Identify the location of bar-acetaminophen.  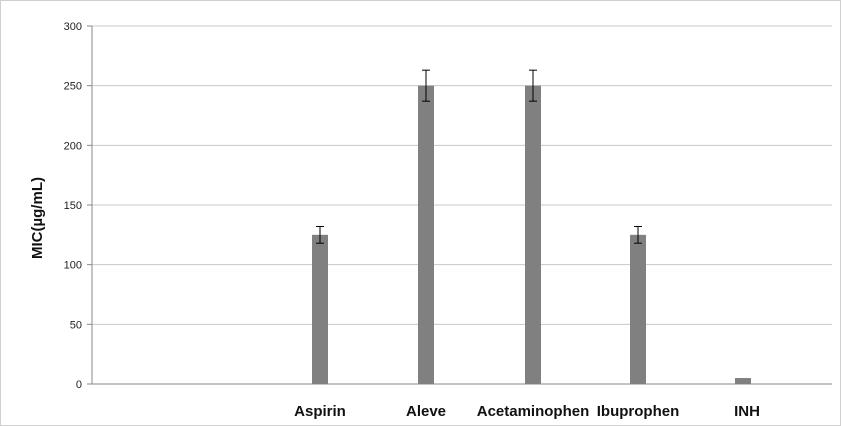
(533, 235).